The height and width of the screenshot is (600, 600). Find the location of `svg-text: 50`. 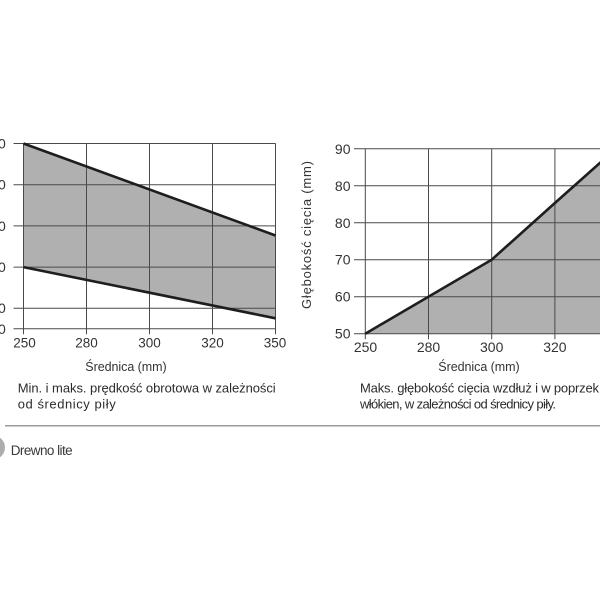

svg-text: 50 is located at coordinates (343, 334).